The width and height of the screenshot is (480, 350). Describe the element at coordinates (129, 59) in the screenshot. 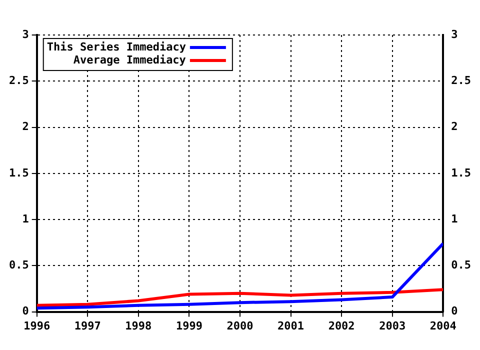

I see `legend-label: Average Immediacy` at that location.